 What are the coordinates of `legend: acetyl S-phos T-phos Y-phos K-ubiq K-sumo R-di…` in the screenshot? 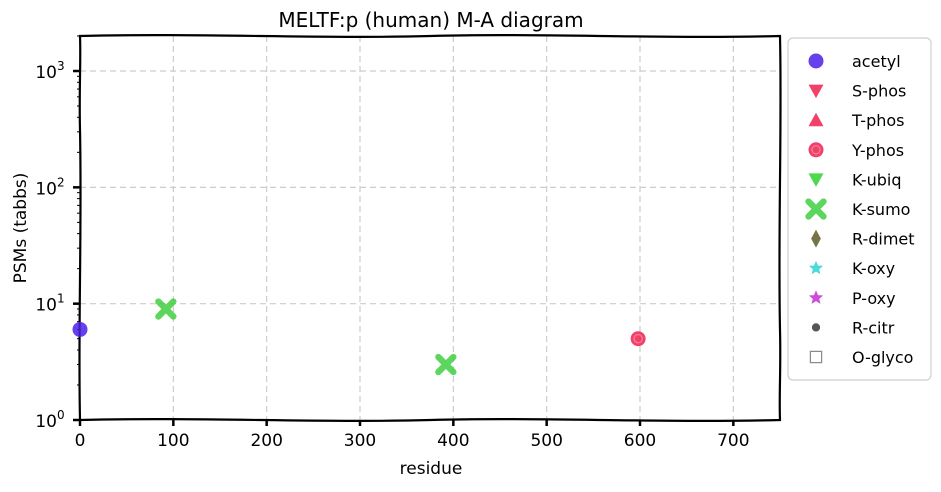 It's located at (859, 209).